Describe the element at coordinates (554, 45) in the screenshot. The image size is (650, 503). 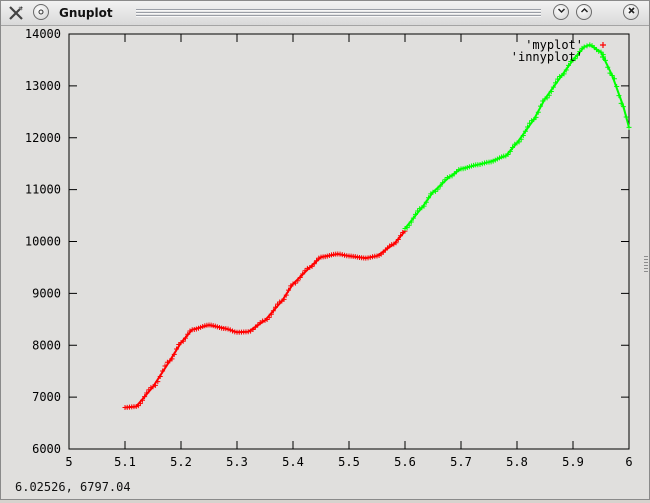
I see `legend-label-1: 'myplot'` at that location.